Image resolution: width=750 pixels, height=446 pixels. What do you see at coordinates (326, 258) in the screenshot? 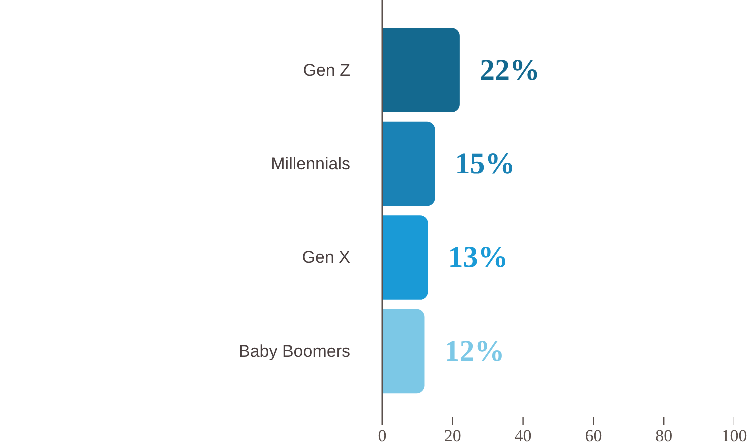
I see `y-tick-label: Gen X` at bounding box center [326, 258].